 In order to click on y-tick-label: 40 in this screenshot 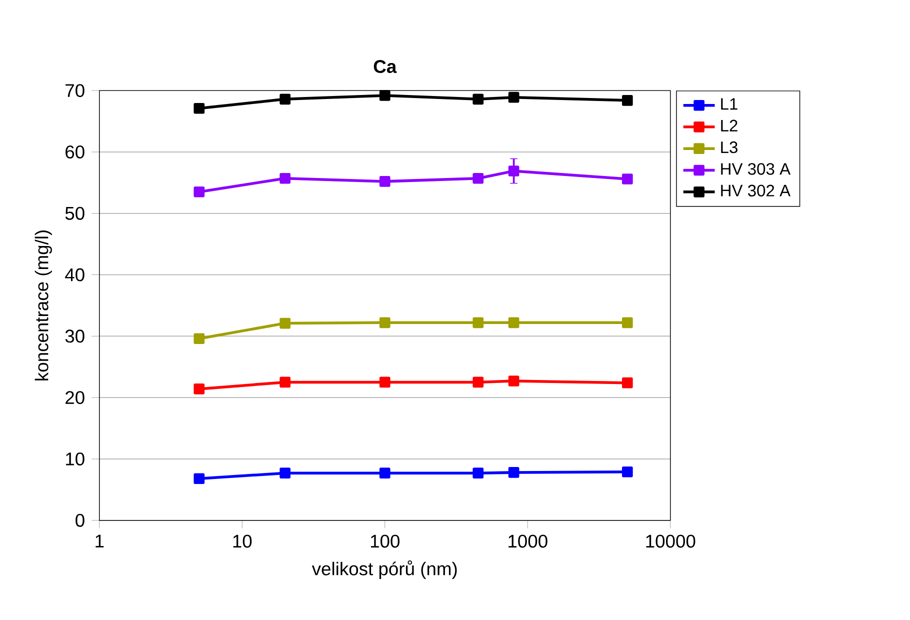, I will do `click(74, 275)`.